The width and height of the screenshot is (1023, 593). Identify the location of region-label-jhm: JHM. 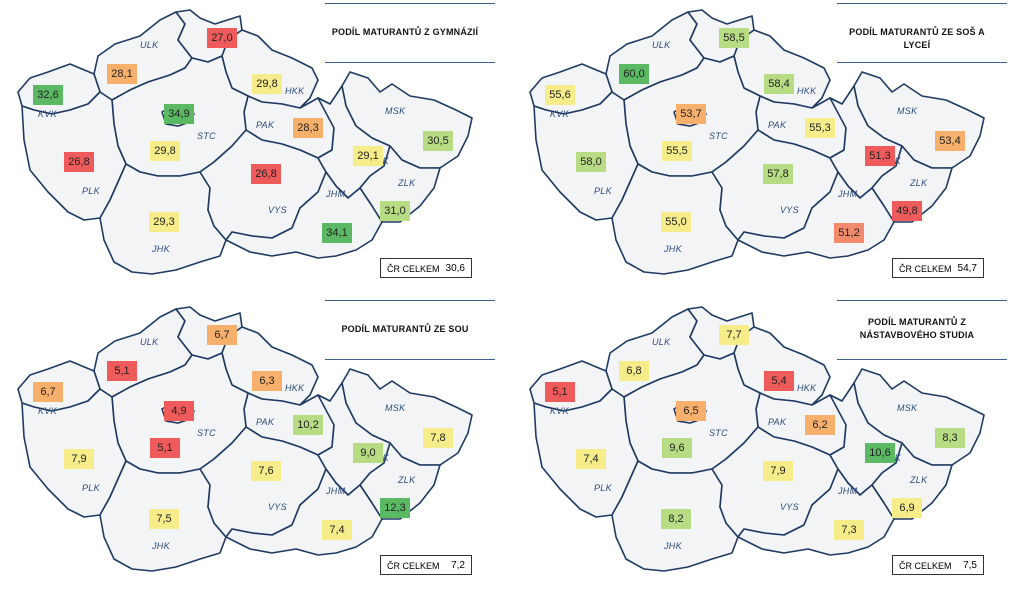
(336, 194).